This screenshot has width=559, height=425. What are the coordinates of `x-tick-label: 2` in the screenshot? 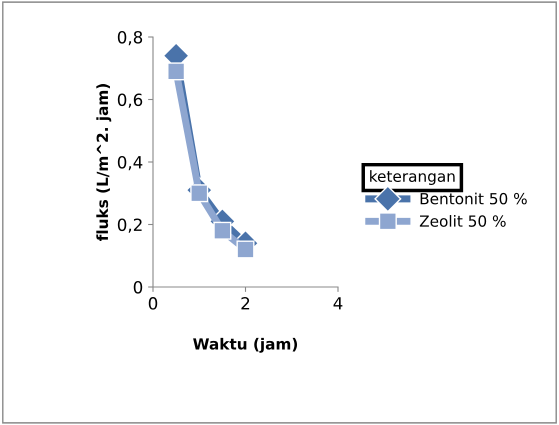 It's located at (245, 303).